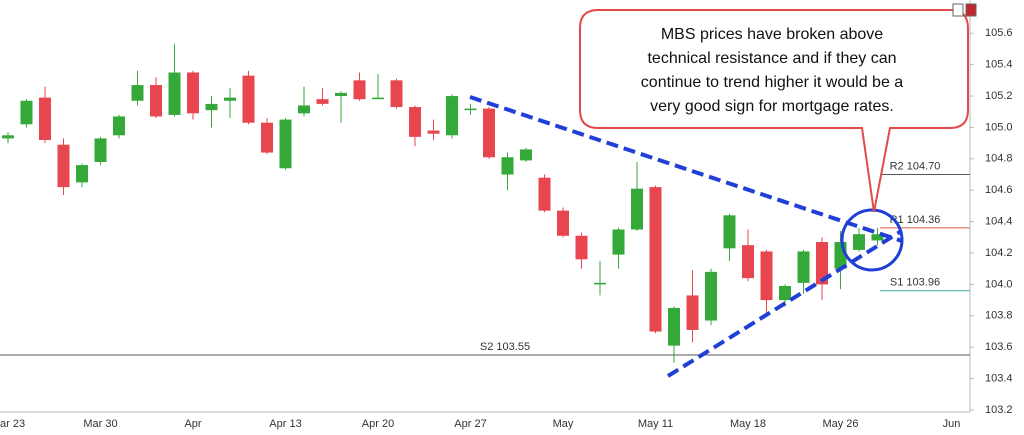 The width and height of the screenshot is (1024, 435). Describe the element at coordinates (999, 33) in the screenshot. I see `y-tick-label: 105.6` at that location.